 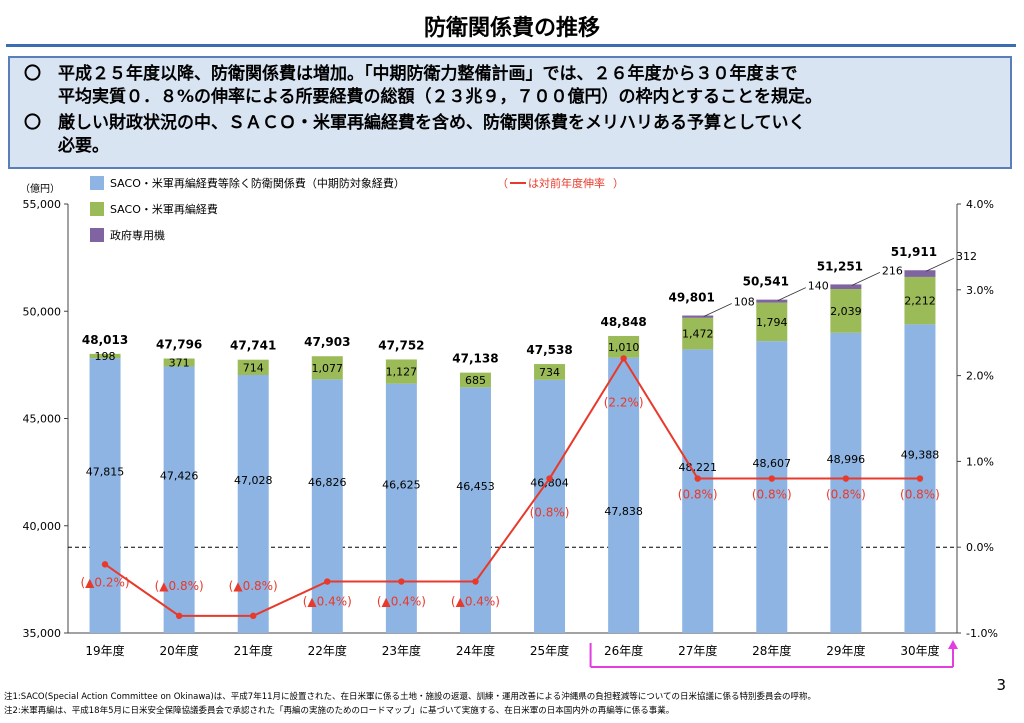 I want to click on total-value-label: 47,752, so click(x=401, y=345).